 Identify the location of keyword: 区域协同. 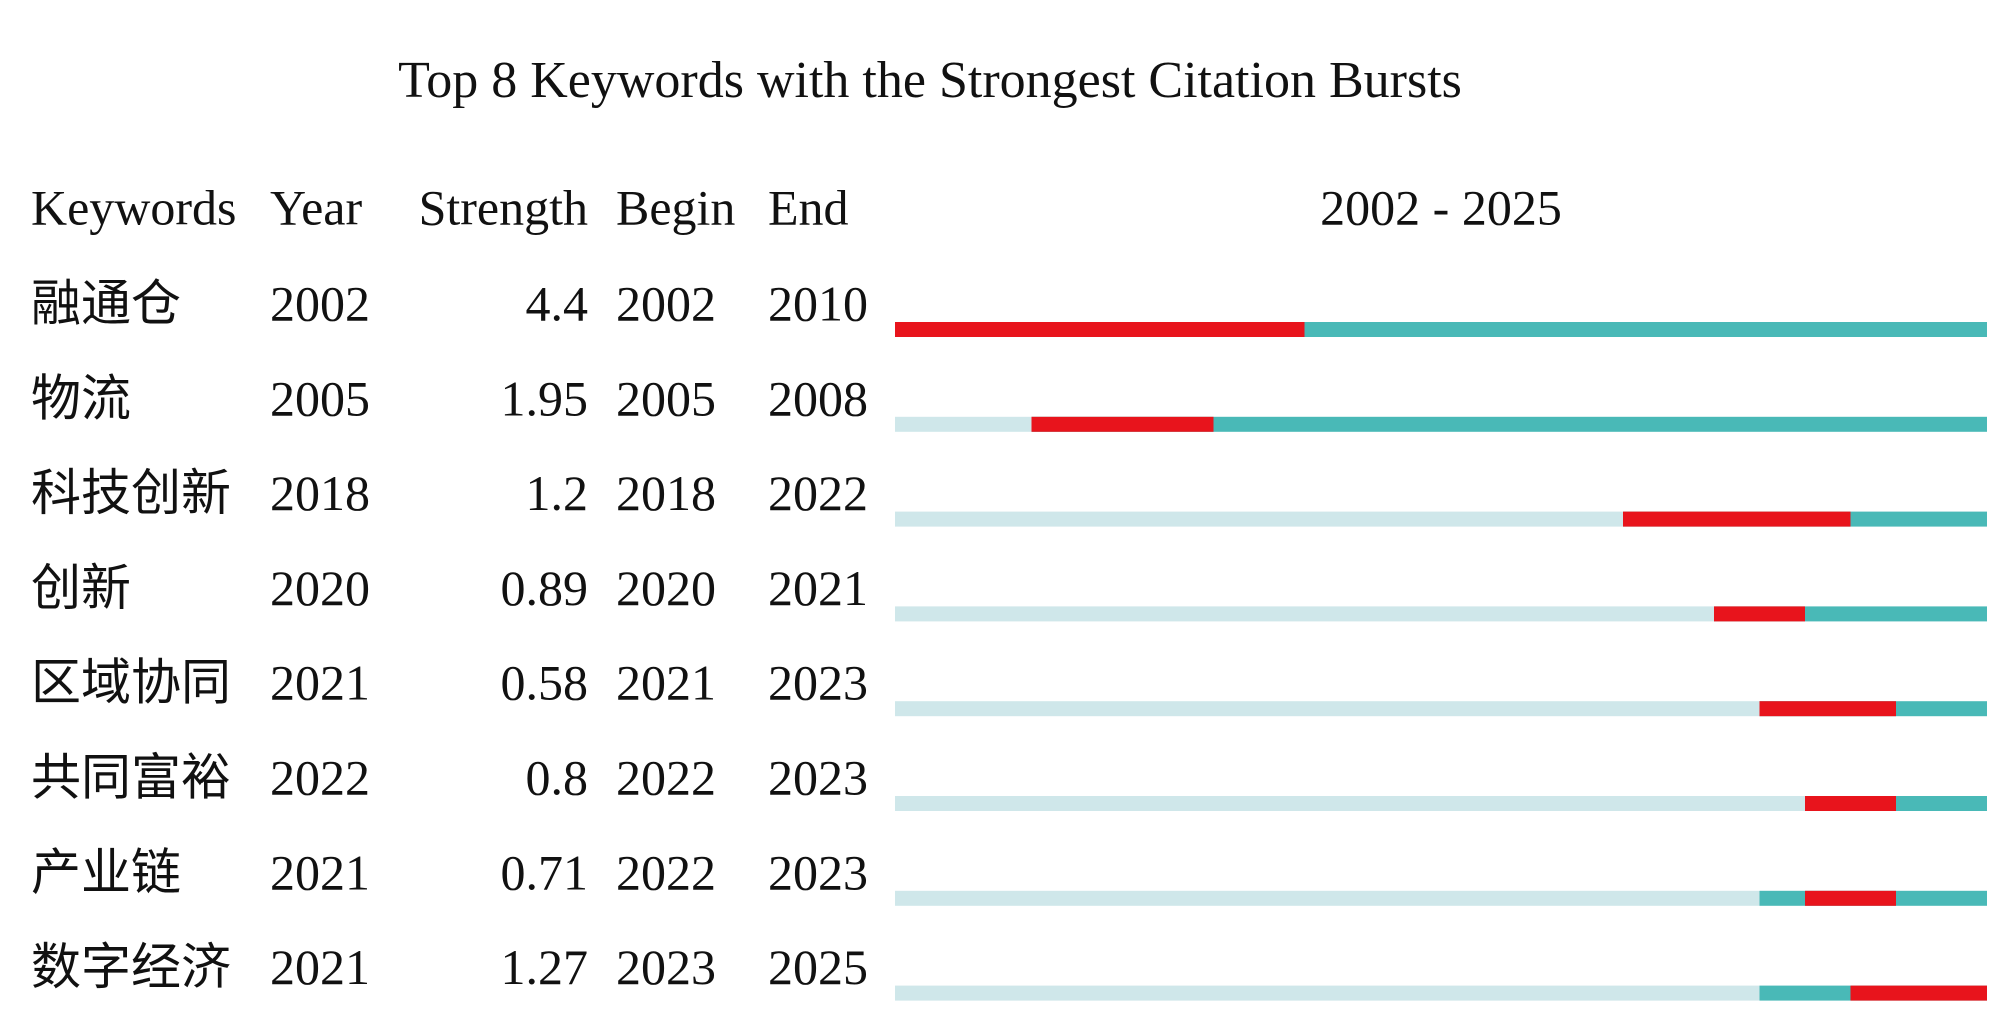
(131, 683).